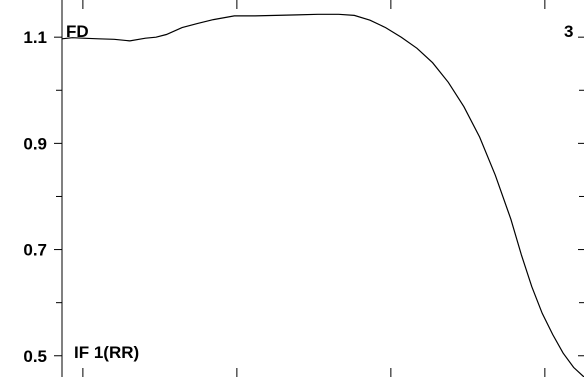 This screenshot has width=584, height=377. Describe the element at coordinates (35, 356) in the screenshot. I see `y-tick-label: 0.5` at that location.